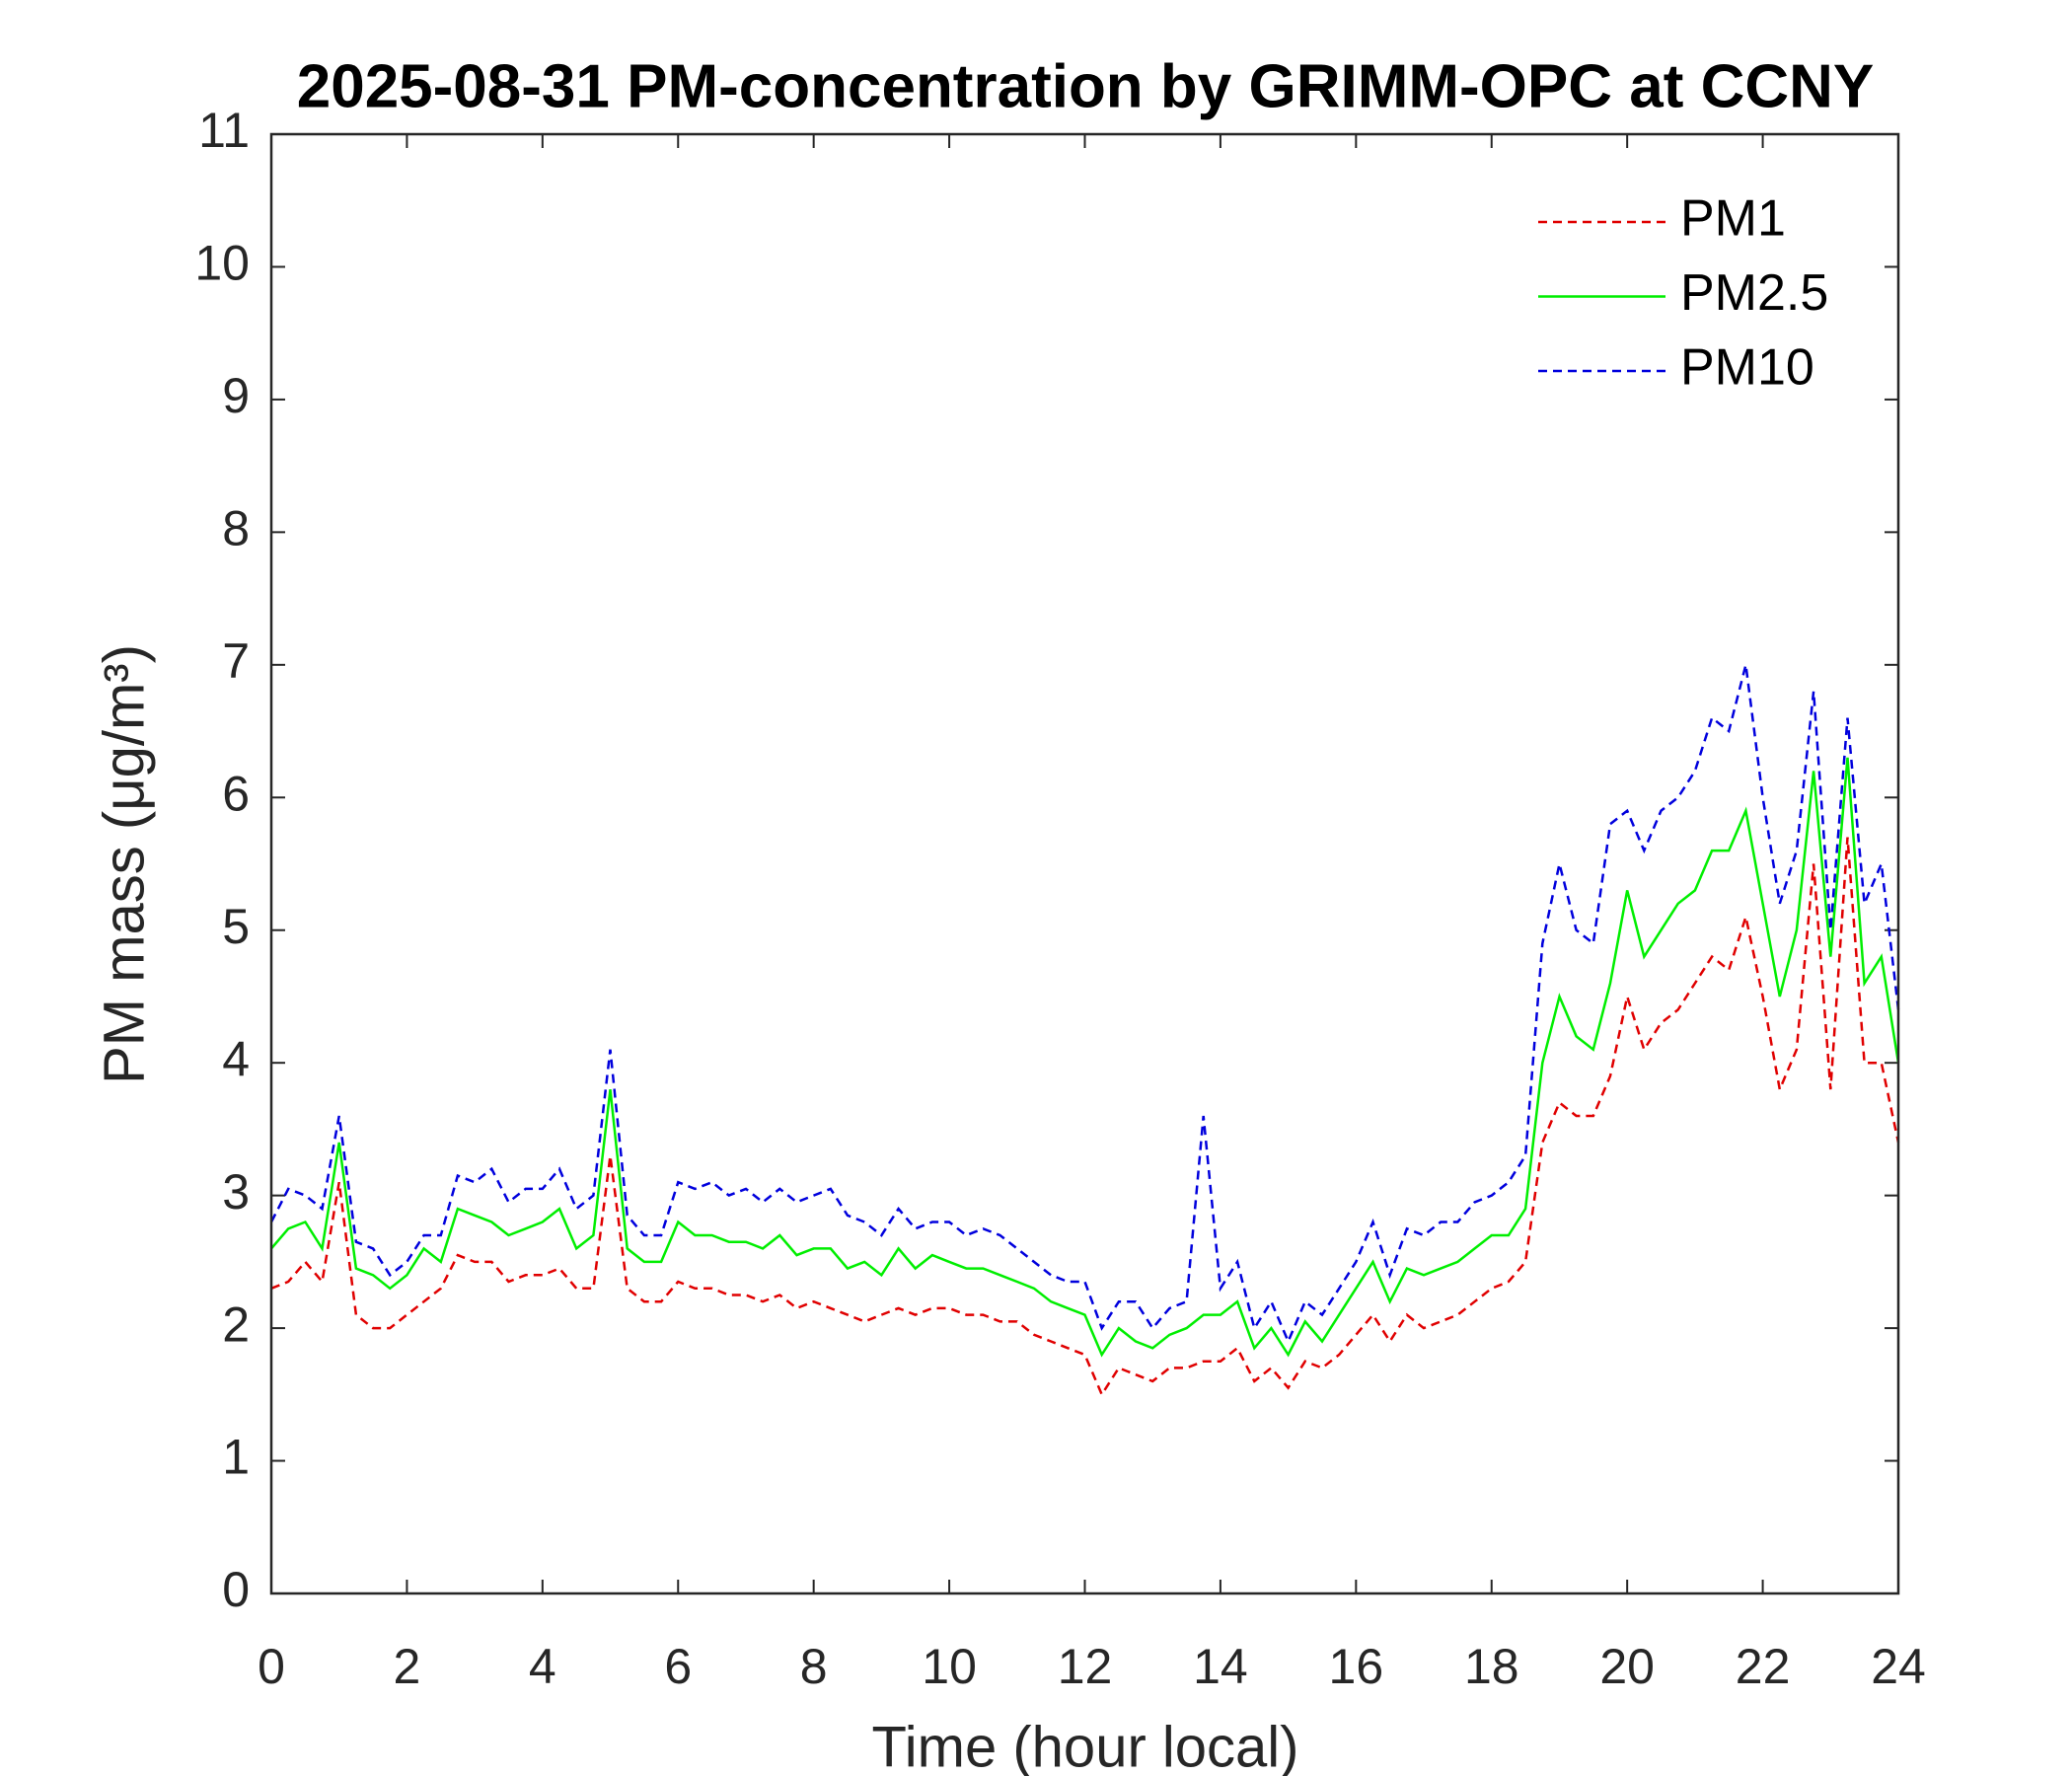 Image resolution: width=2072 pixels, height=1776 pixels. What do you see at coordinates (1085, 1746) in the screenshot?
I see `x-axis-label: Time (hour local)` at bounding box center [1085, 1746].